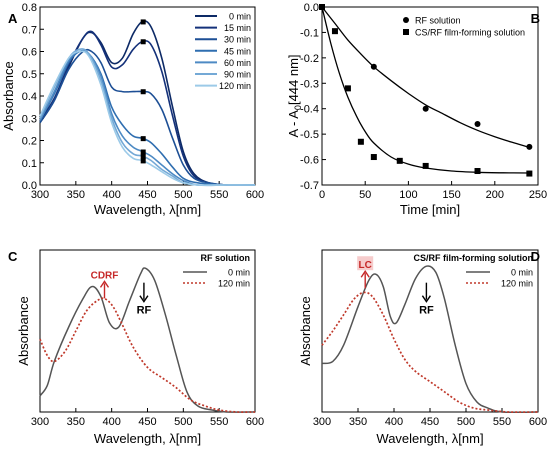  Describe the element at coordinates (451, 195) in the screenshot. I see `x-tick-label: 150` at that location.